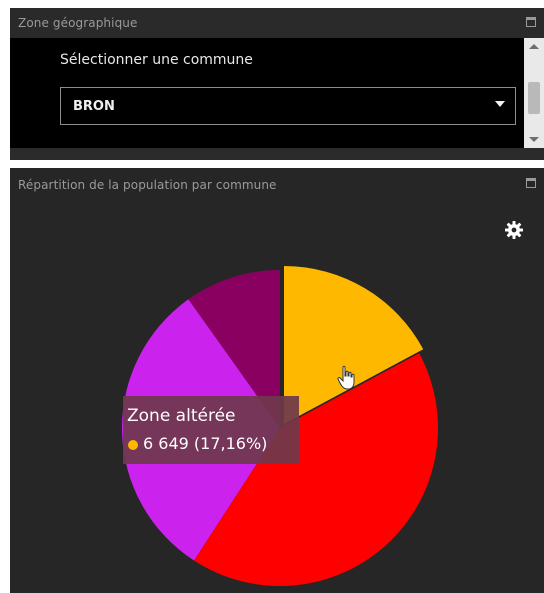 This screenshot has width=544, height=593. Describe the element at coordinates (277, 154) in the screenshot. I see `zone-panel-footer` at that location.